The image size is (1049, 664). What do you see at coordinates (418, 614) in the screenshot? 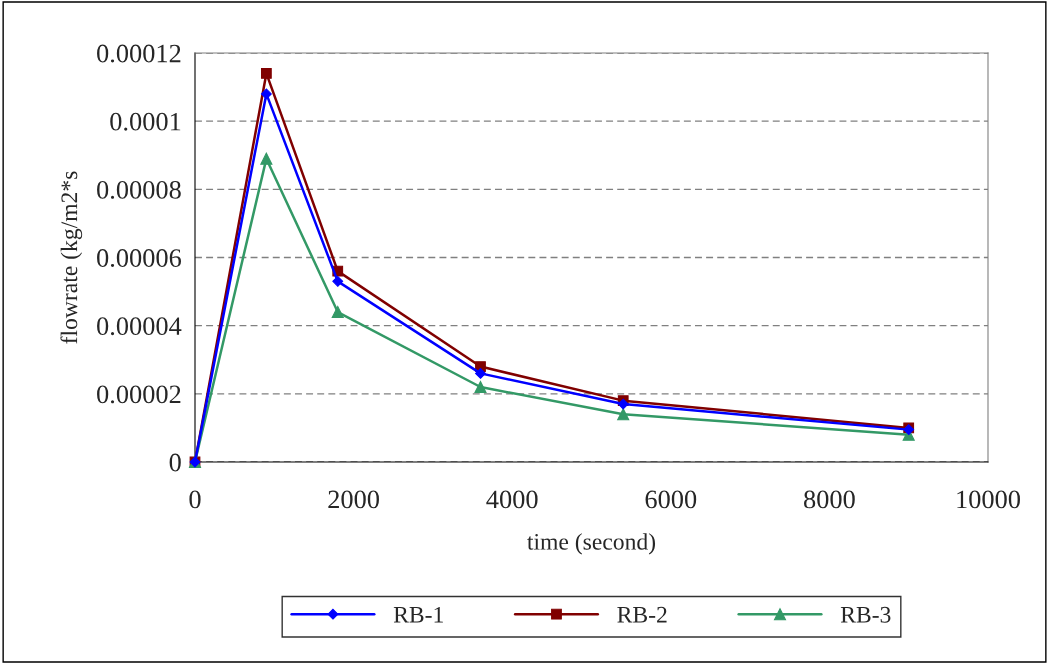
I see `legend-label: RB-1` at bounding box center [418, 614].